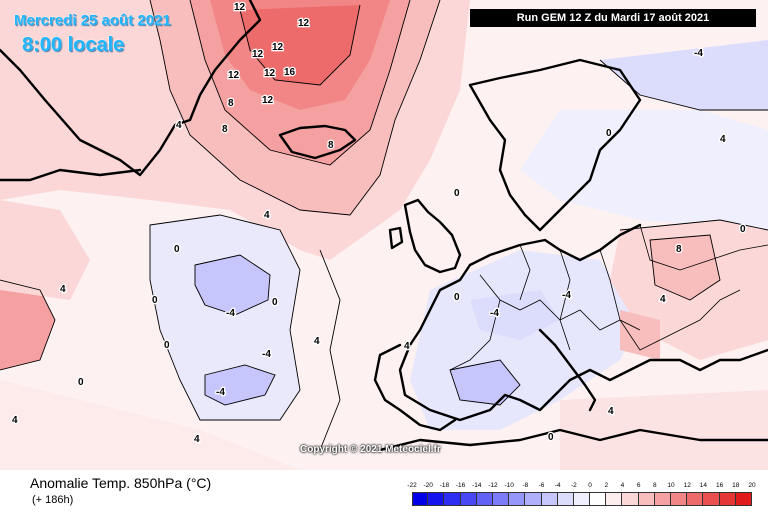  I want to click on legend-tick-label: -22, so click(412, 485).